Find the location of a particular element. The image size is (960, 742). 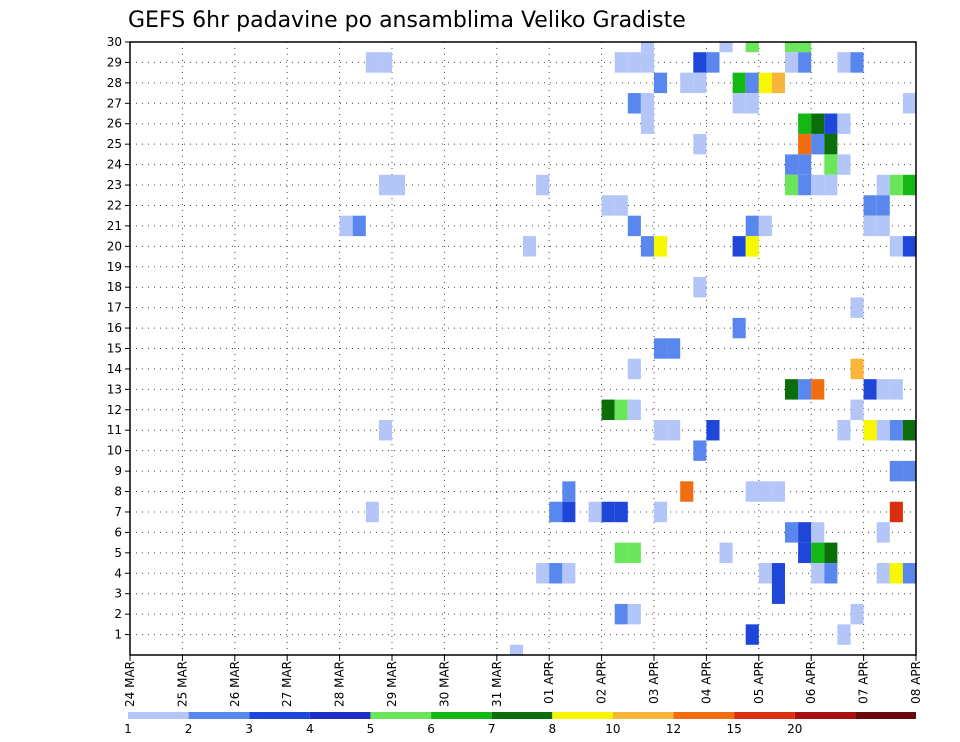

x-tick-label: 27 MAR is located at coordinates (287, 684).